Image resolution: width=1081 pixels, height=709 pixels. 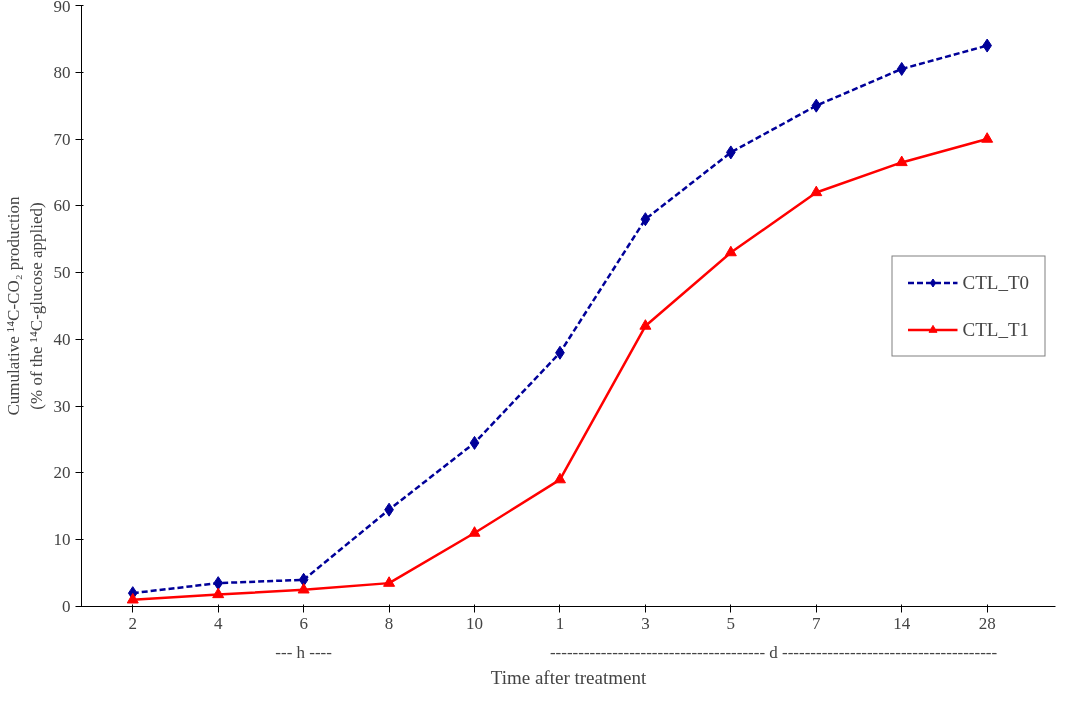 What do you see at coordinates (62, 8) in the screenshot?
I see `y-tick-label: 90` at bounding box center [62, 8].